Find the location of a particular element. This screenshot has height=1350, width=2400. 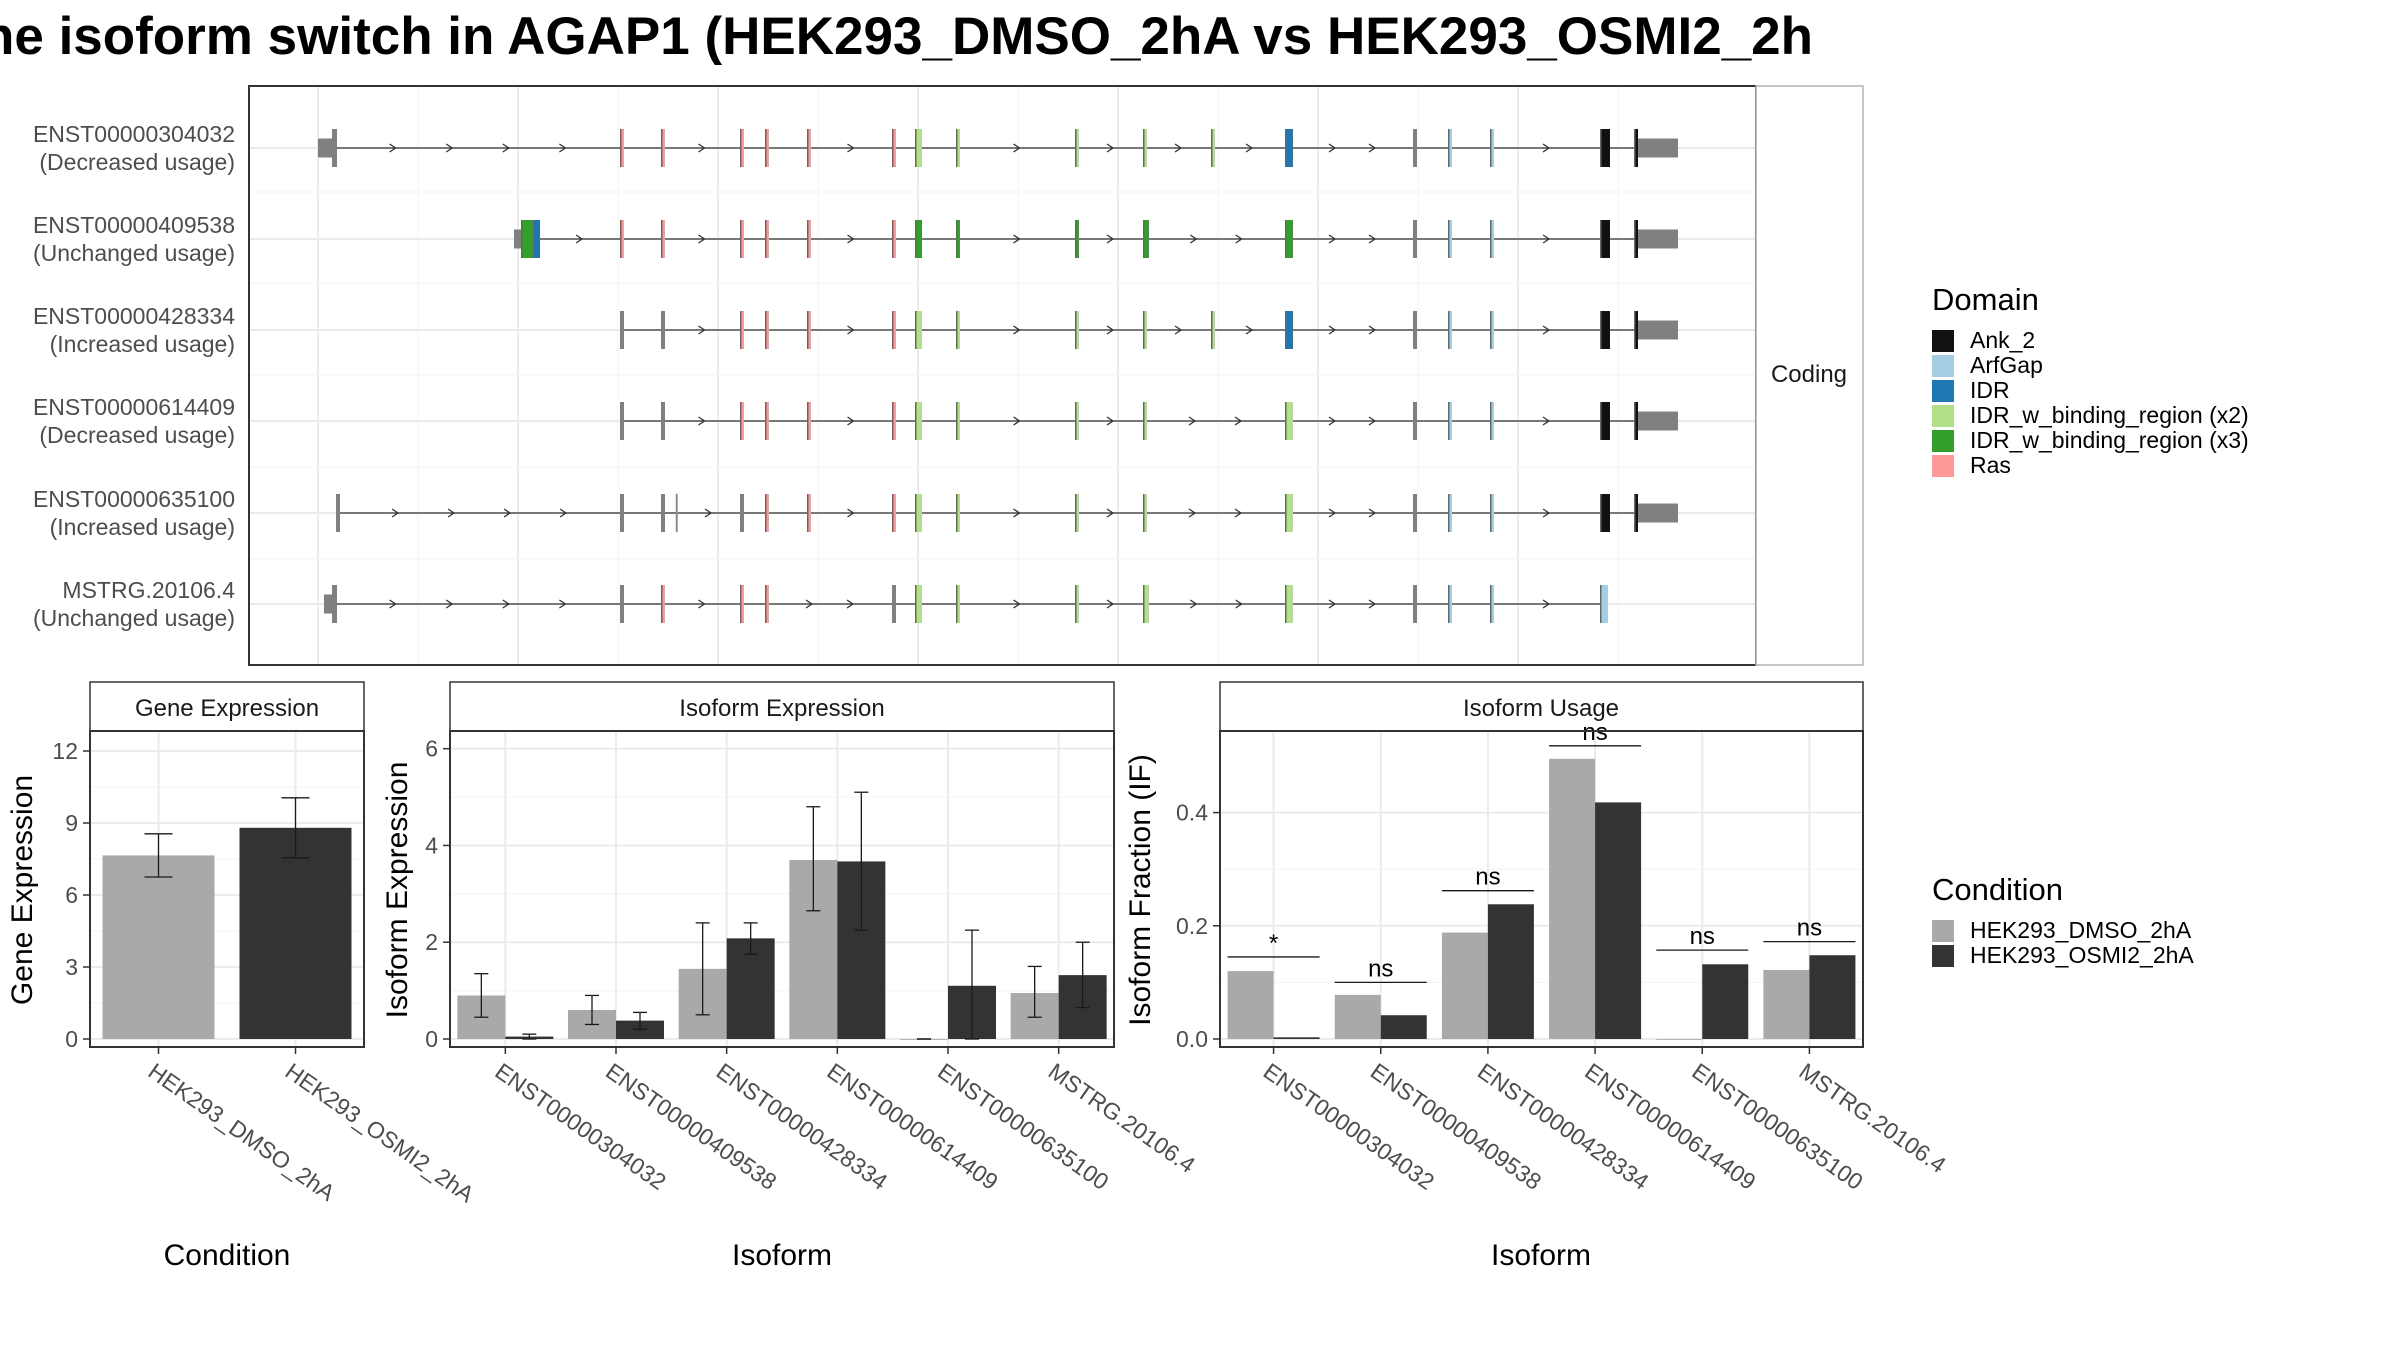

condition-legend-label: HEK293_DMSO_2hA is located at coordinates (2081, 930).